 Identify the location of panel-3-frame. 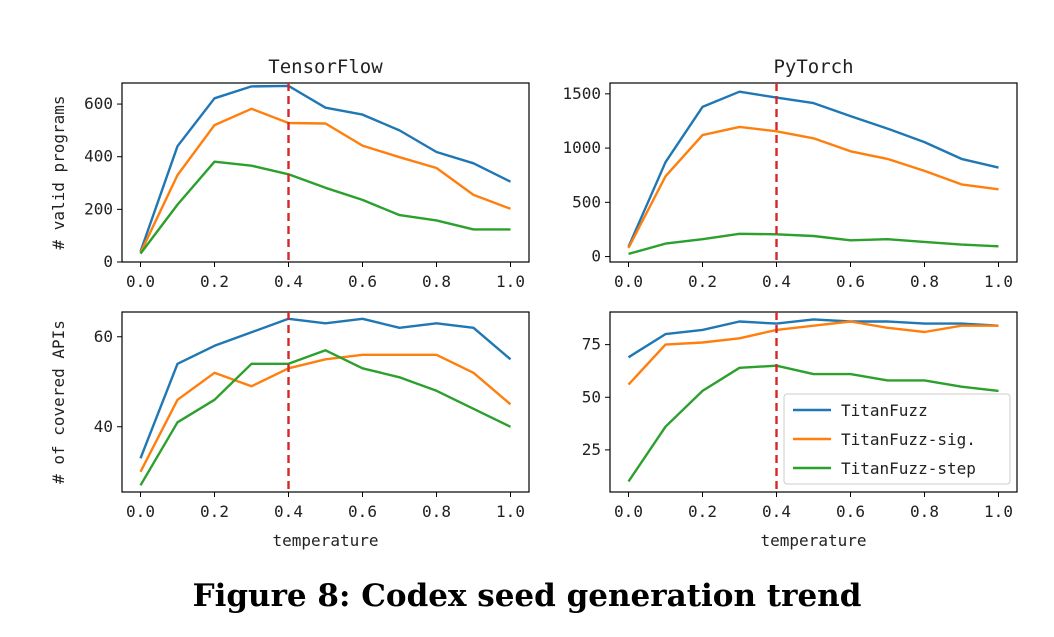
(325, 402).